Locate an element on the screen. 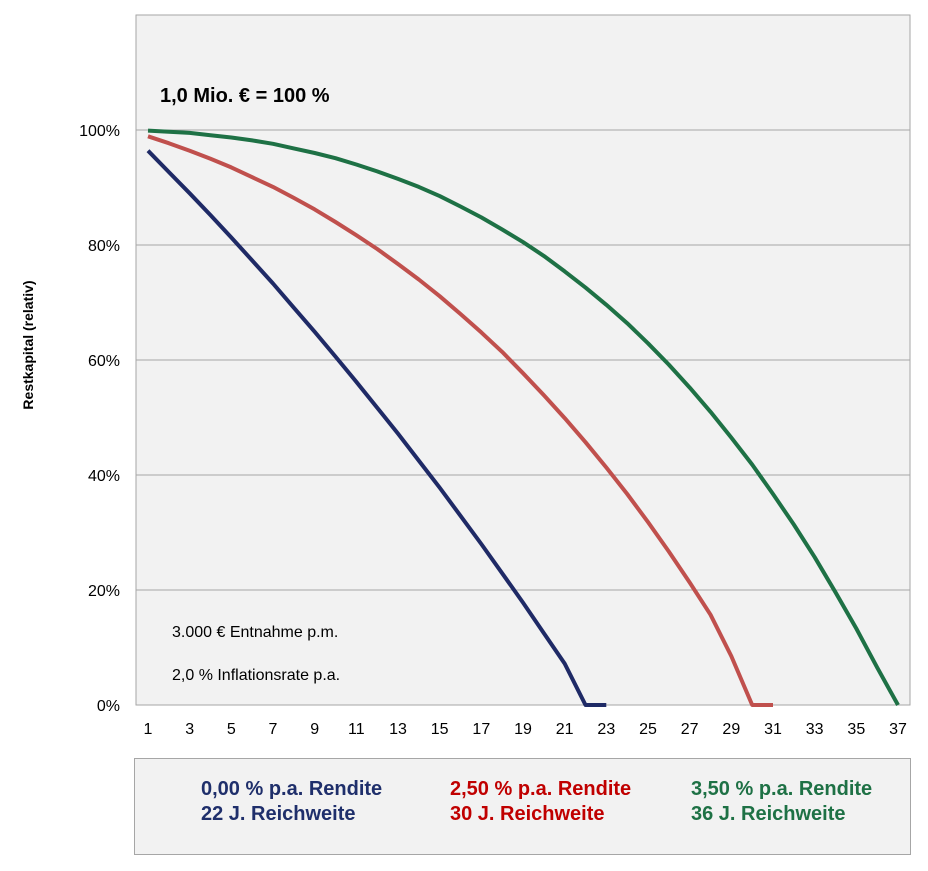  x-tick-label: 23 is located at coordinates (606, 729).